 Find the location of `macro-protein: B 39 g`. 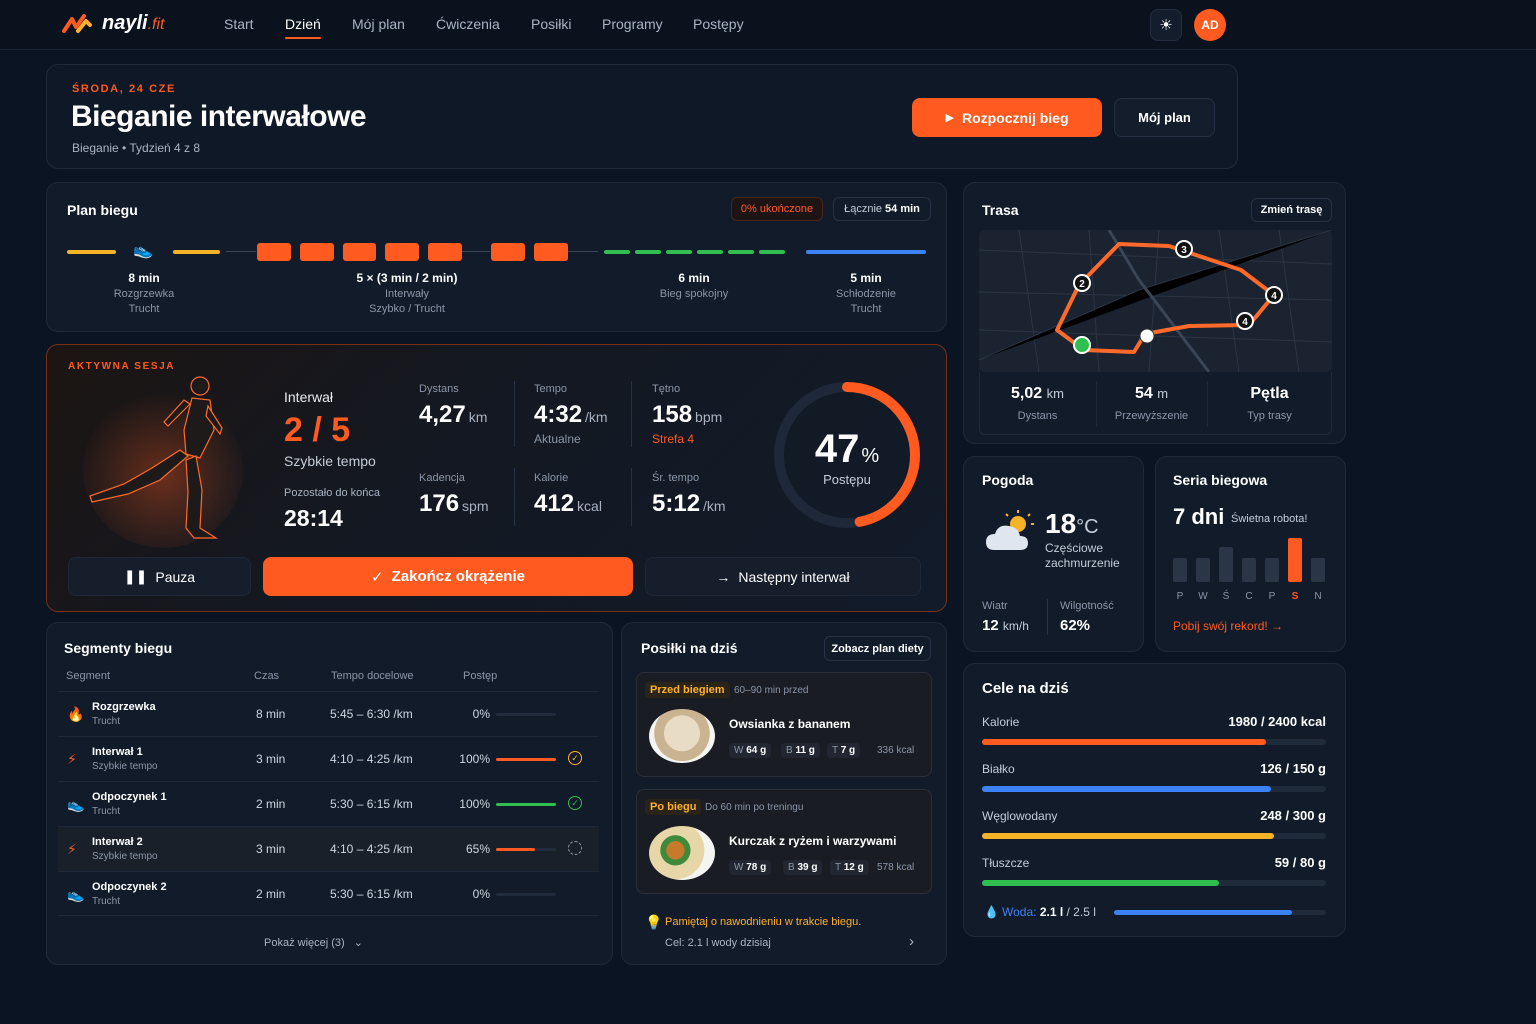

macro-protein: B 39 g is located at coordinates (803, 867).